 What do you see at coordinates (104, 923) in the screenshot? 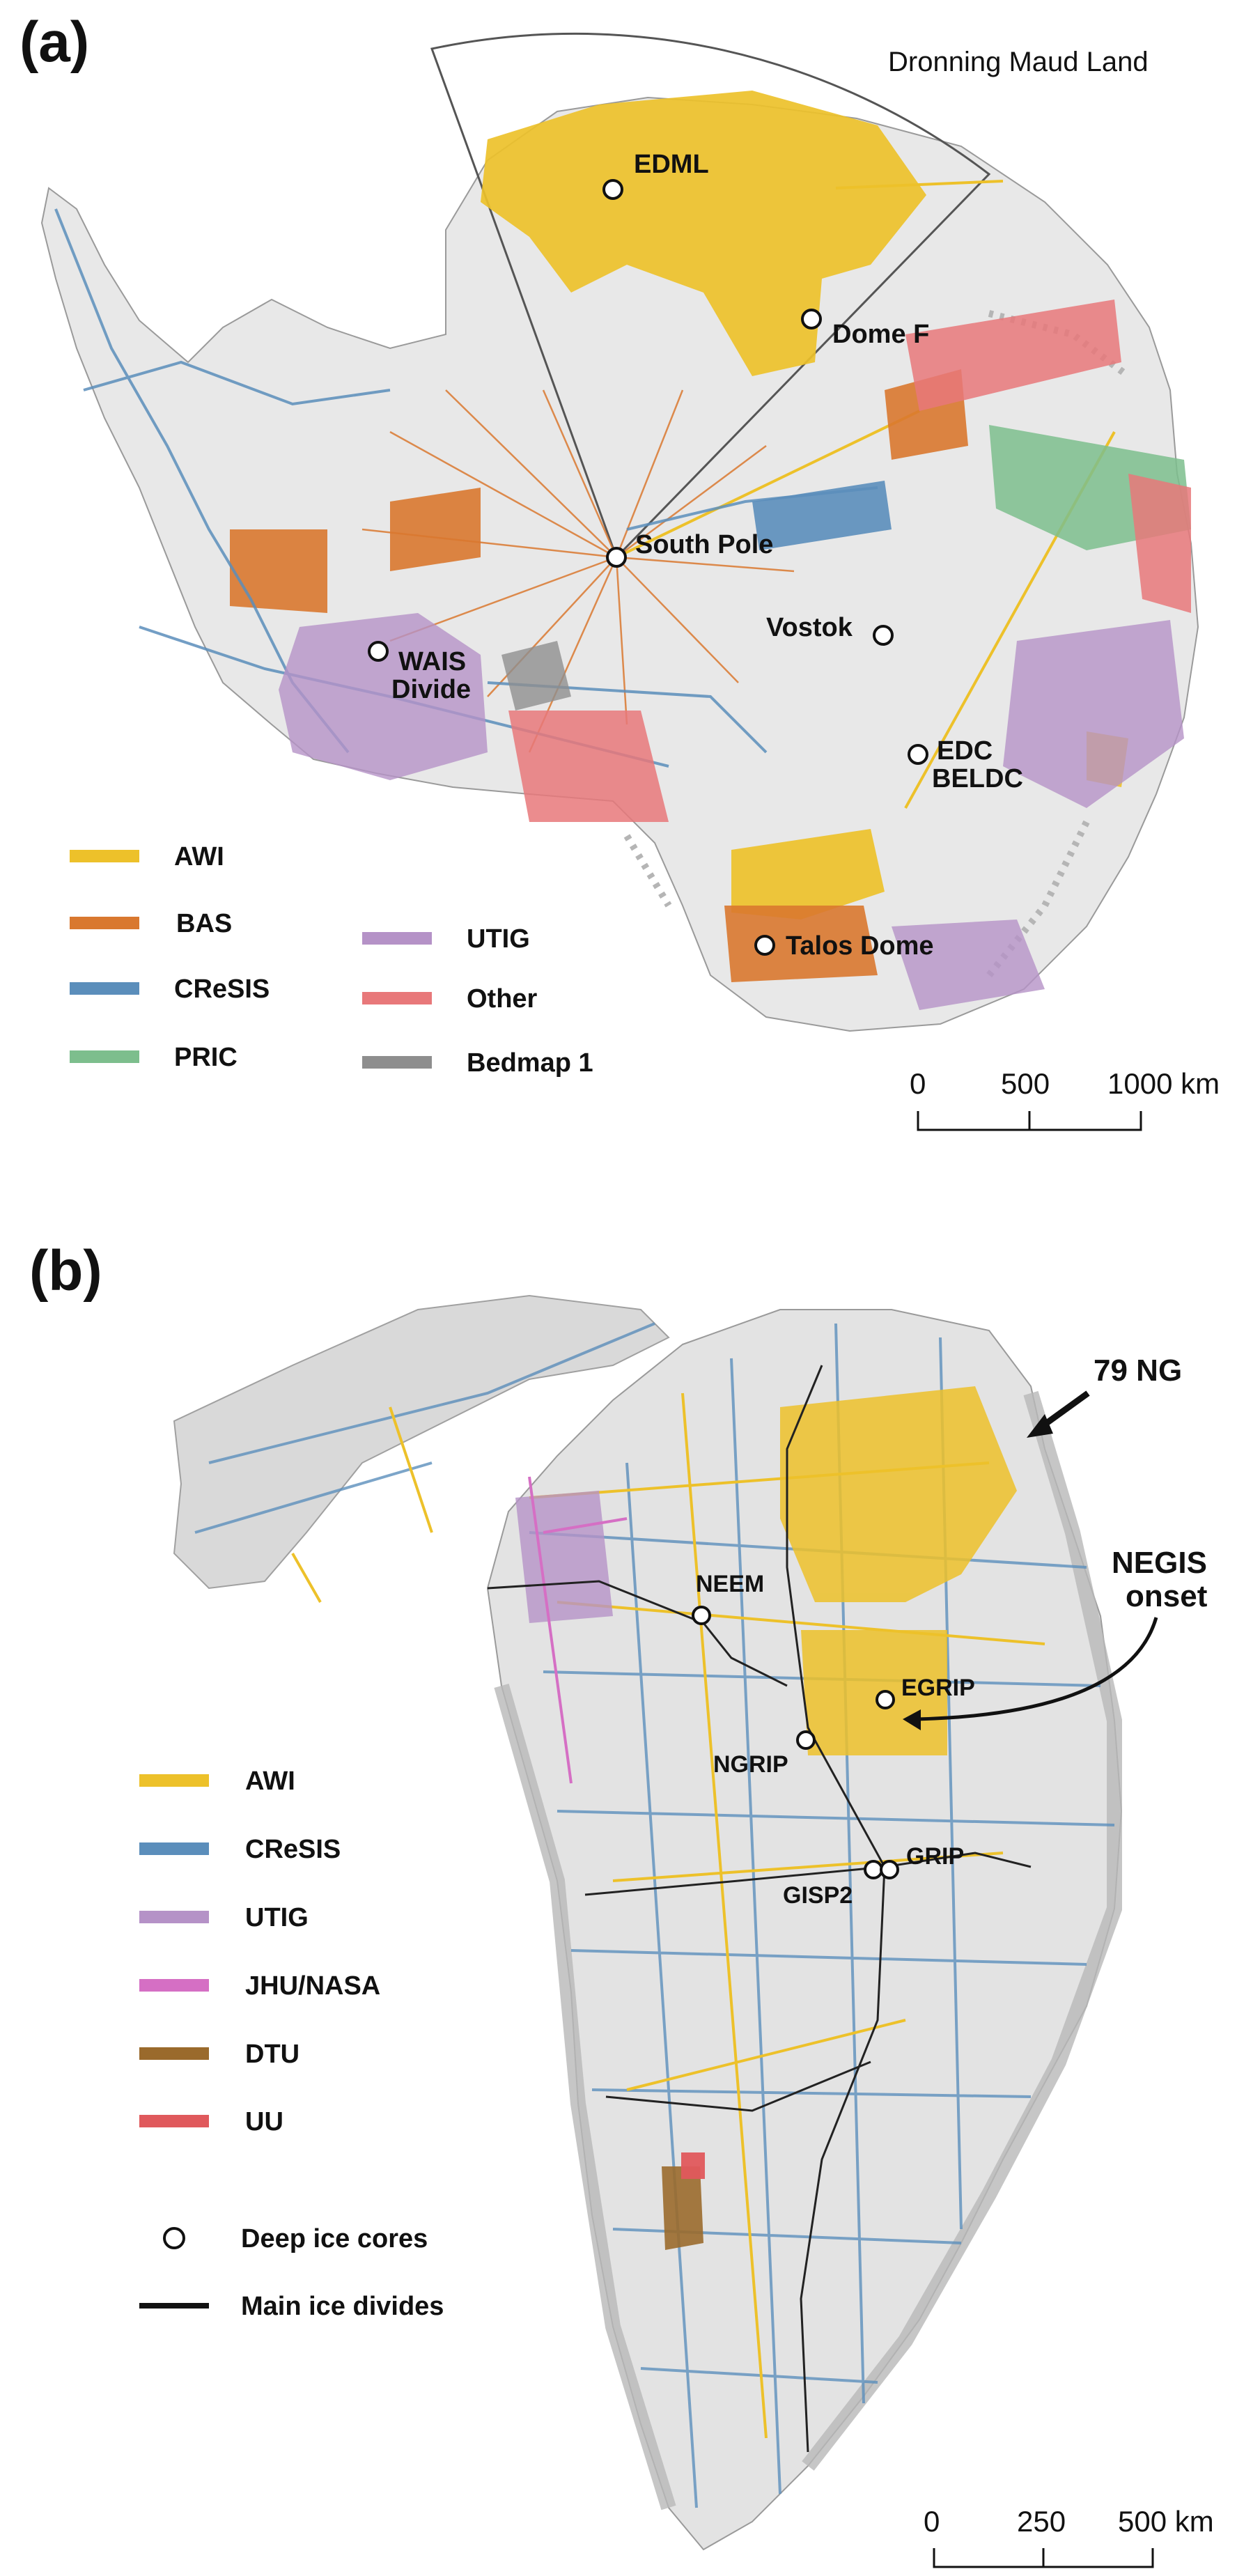
I see `legend-swatch-bas` at bounding box center [104, 923].